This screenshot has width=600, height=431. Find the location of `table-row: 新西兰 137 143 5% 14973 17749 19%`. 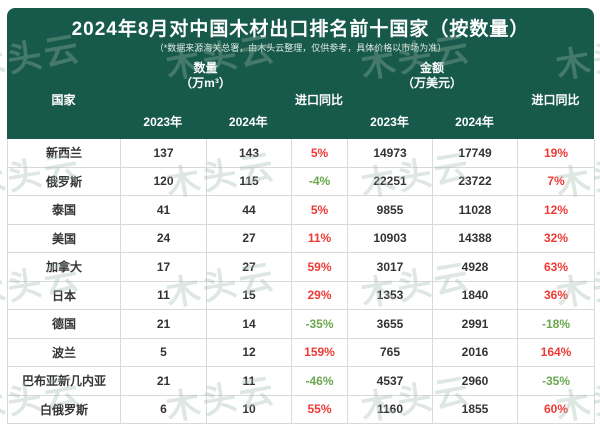

table-row: 新西兰 137 143 5% 14973 17749 19% is located at coordinates (301, 153).